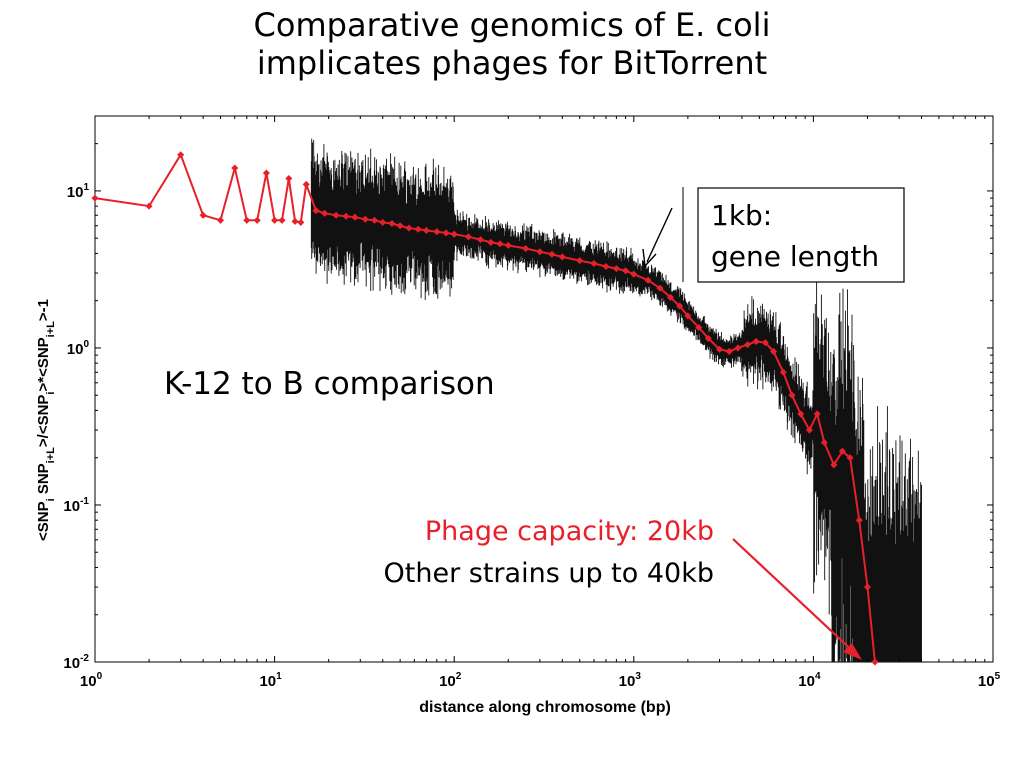 Image resolution: width=1024 pixels, height=768 pixels. Describe the element at coordinates (91, 680) in the screenshot. I see `x-tick-label: 10⁰` at that location.